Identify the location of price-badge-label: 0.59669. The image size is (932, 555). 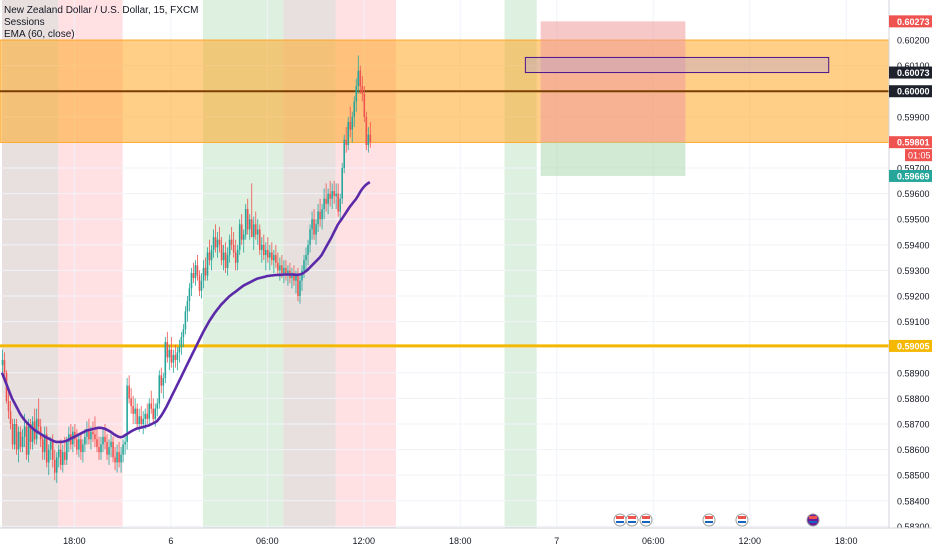
(913, 176).